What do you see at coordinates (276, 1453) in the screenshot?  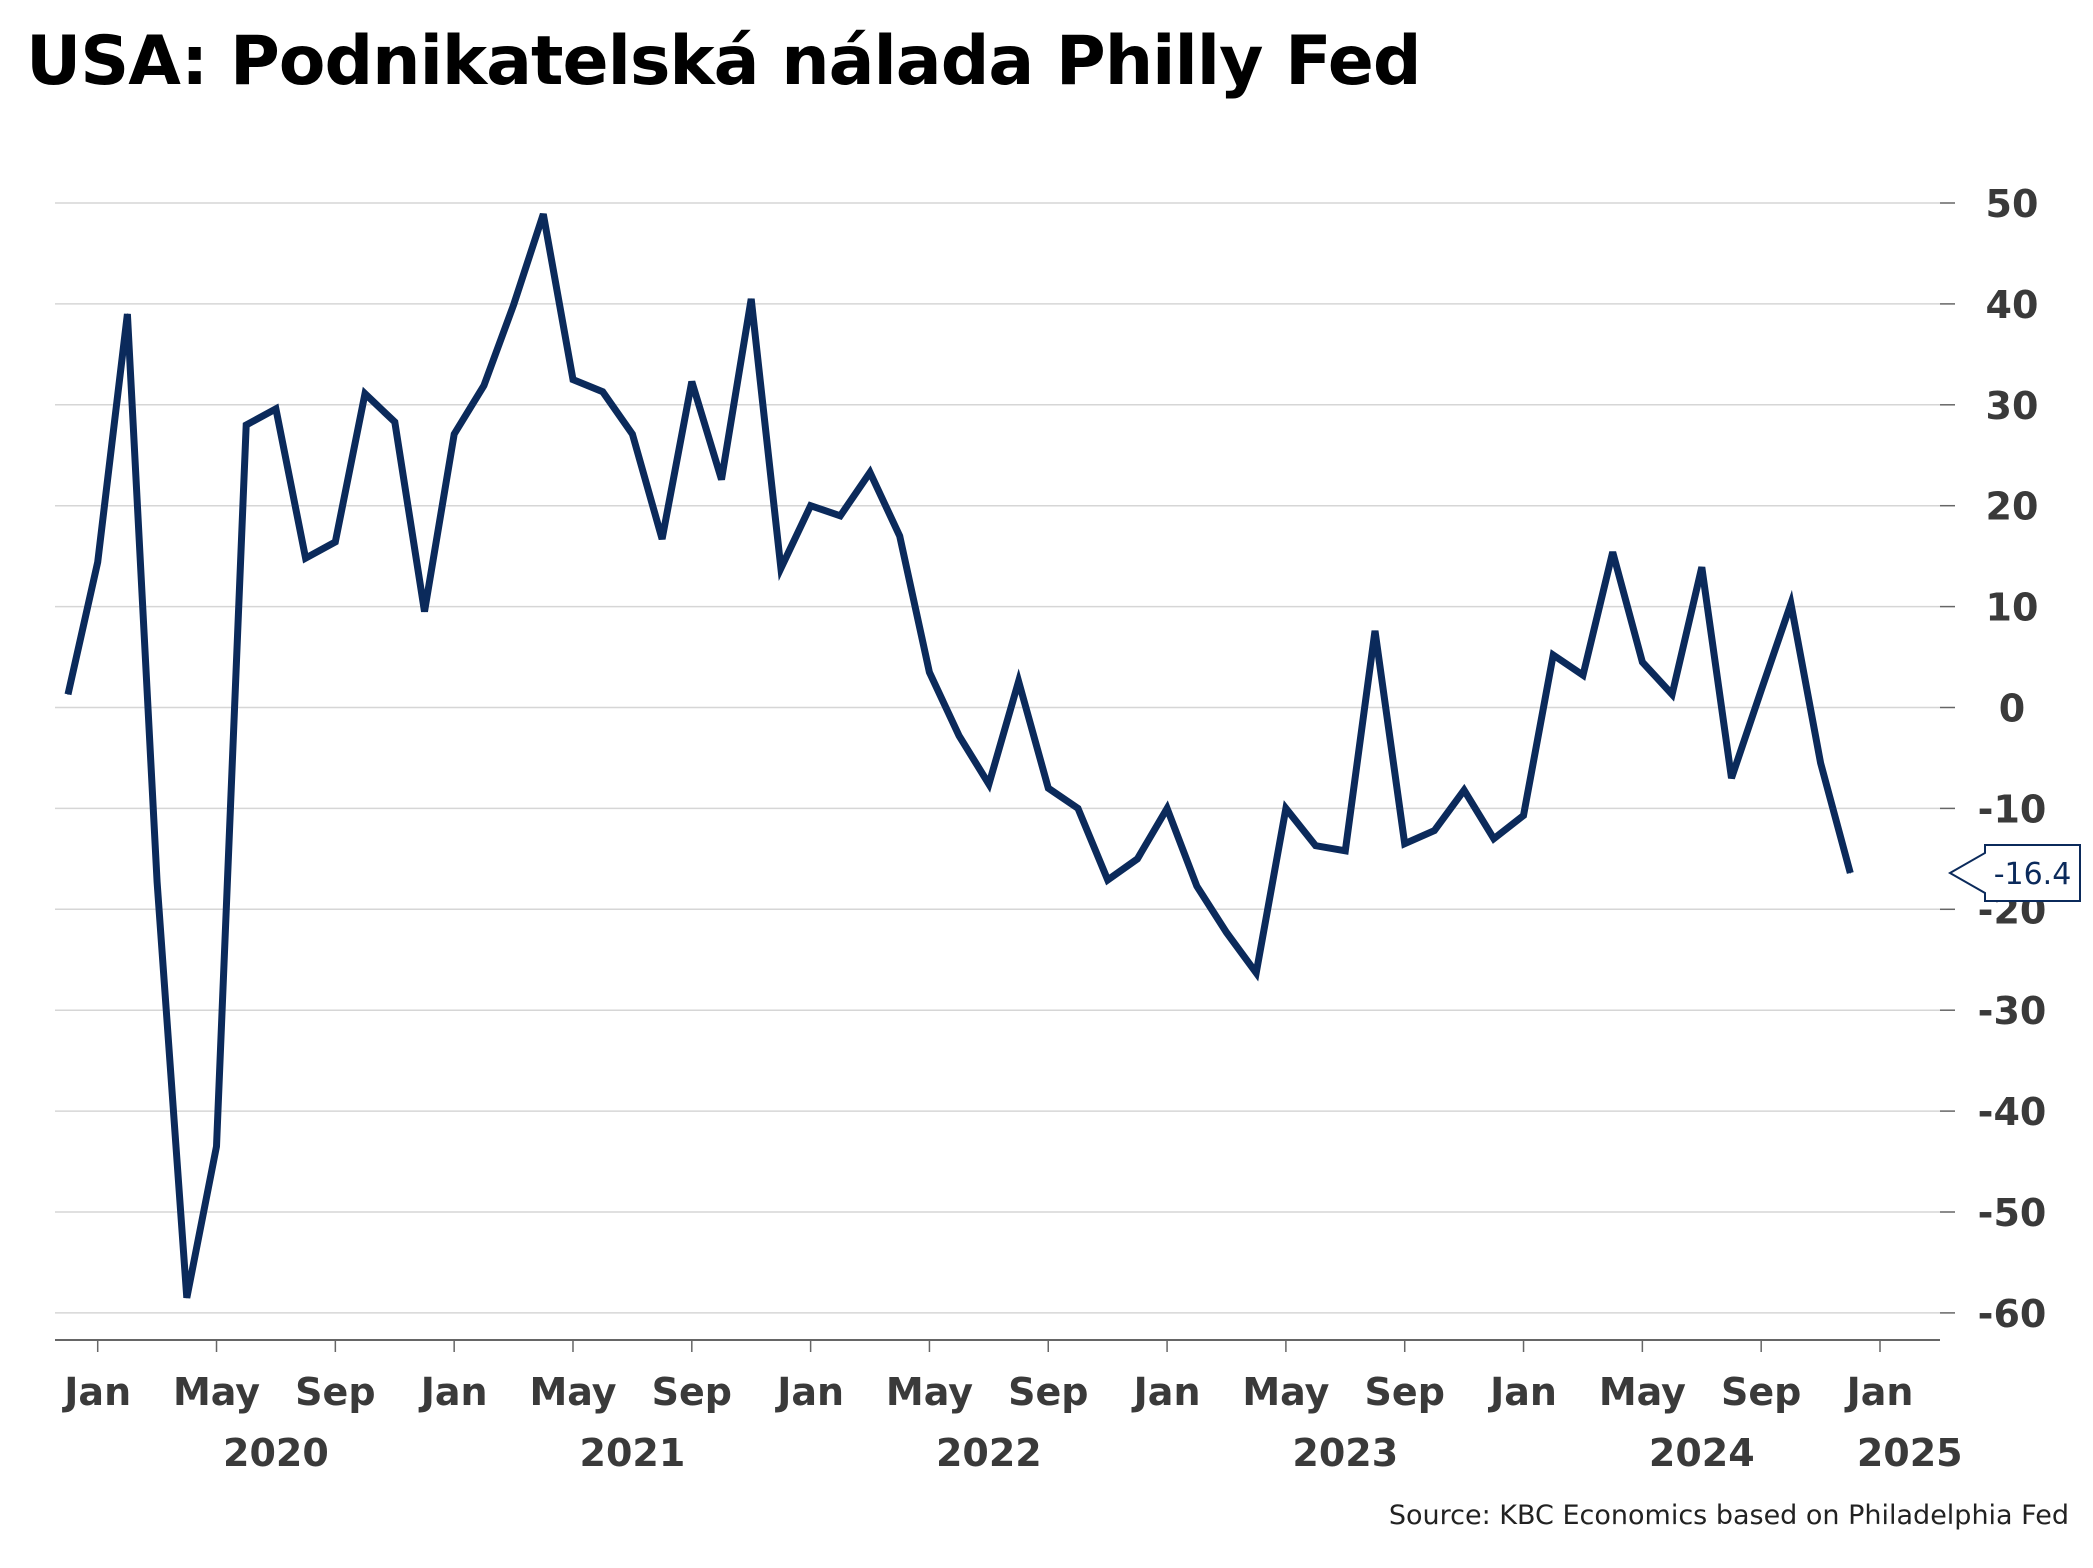 I see `year-label: 2020` at bounding box center [276, 1453].